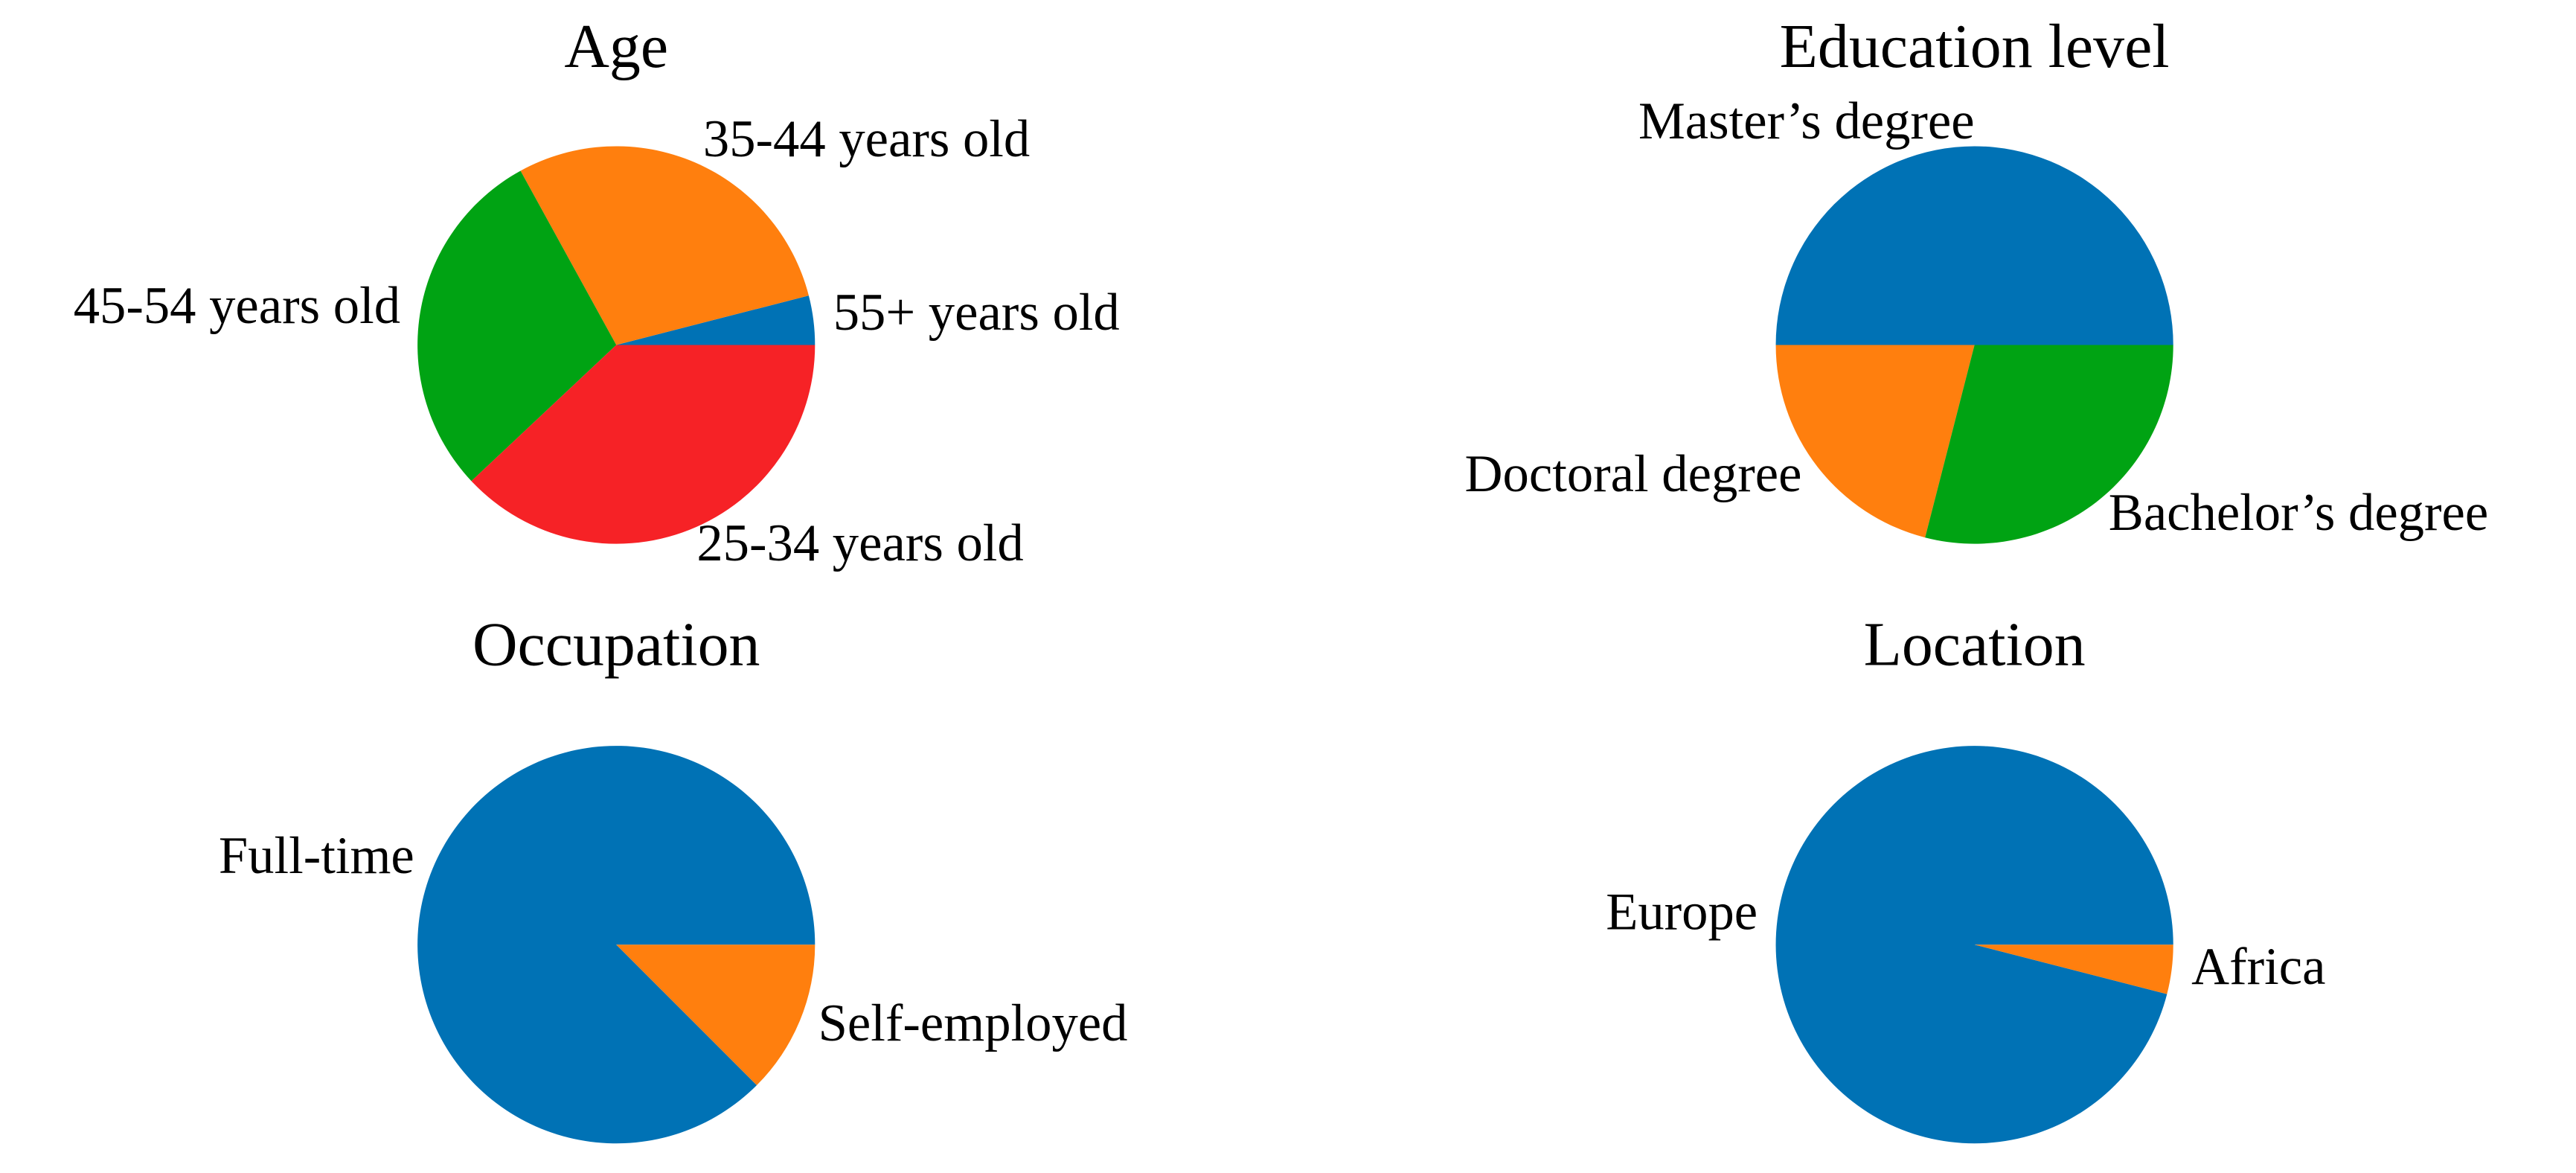 The width and height of the screenshot is (2576, 1173). Describe the element at coordinates (616, 46) in the screenshot. I see `chart-title: Age` at that location.